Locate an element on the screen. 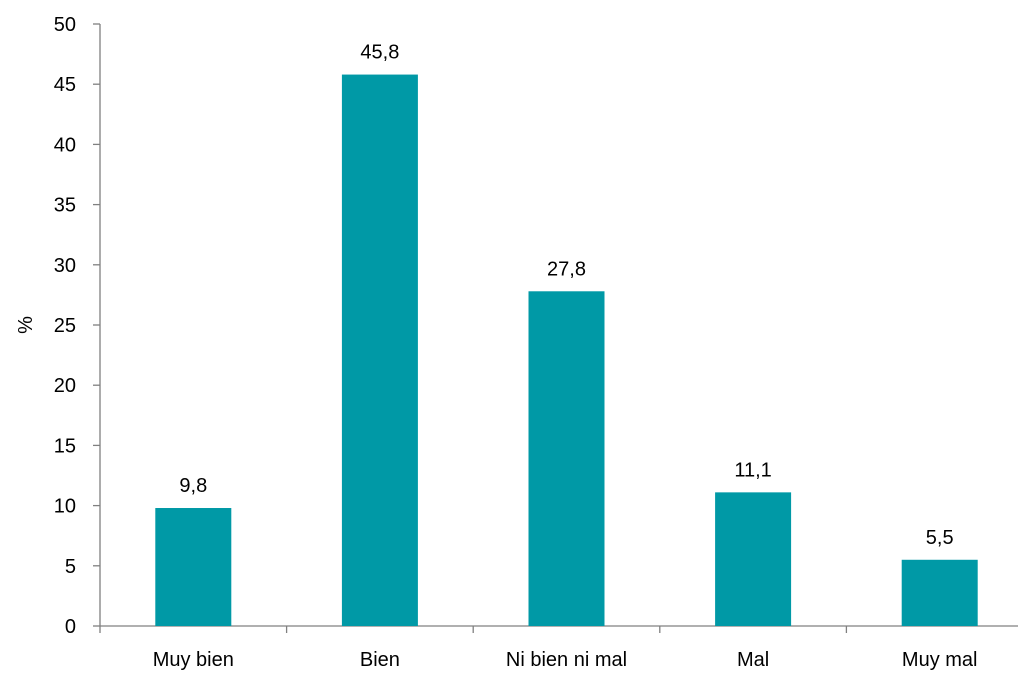 The image size is (1018, 677). x-axis: Muy bien Bien Ni bien ni mal Mal Muy mal is located at coordinates (558, 648).